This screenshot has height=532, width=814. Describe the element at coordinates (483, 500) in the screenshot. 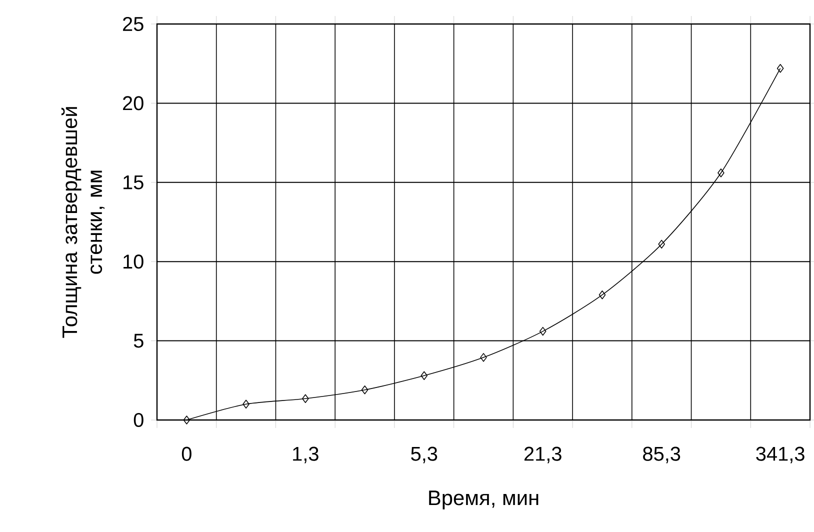

I see `x-axis-title: Время, мин` at that location.